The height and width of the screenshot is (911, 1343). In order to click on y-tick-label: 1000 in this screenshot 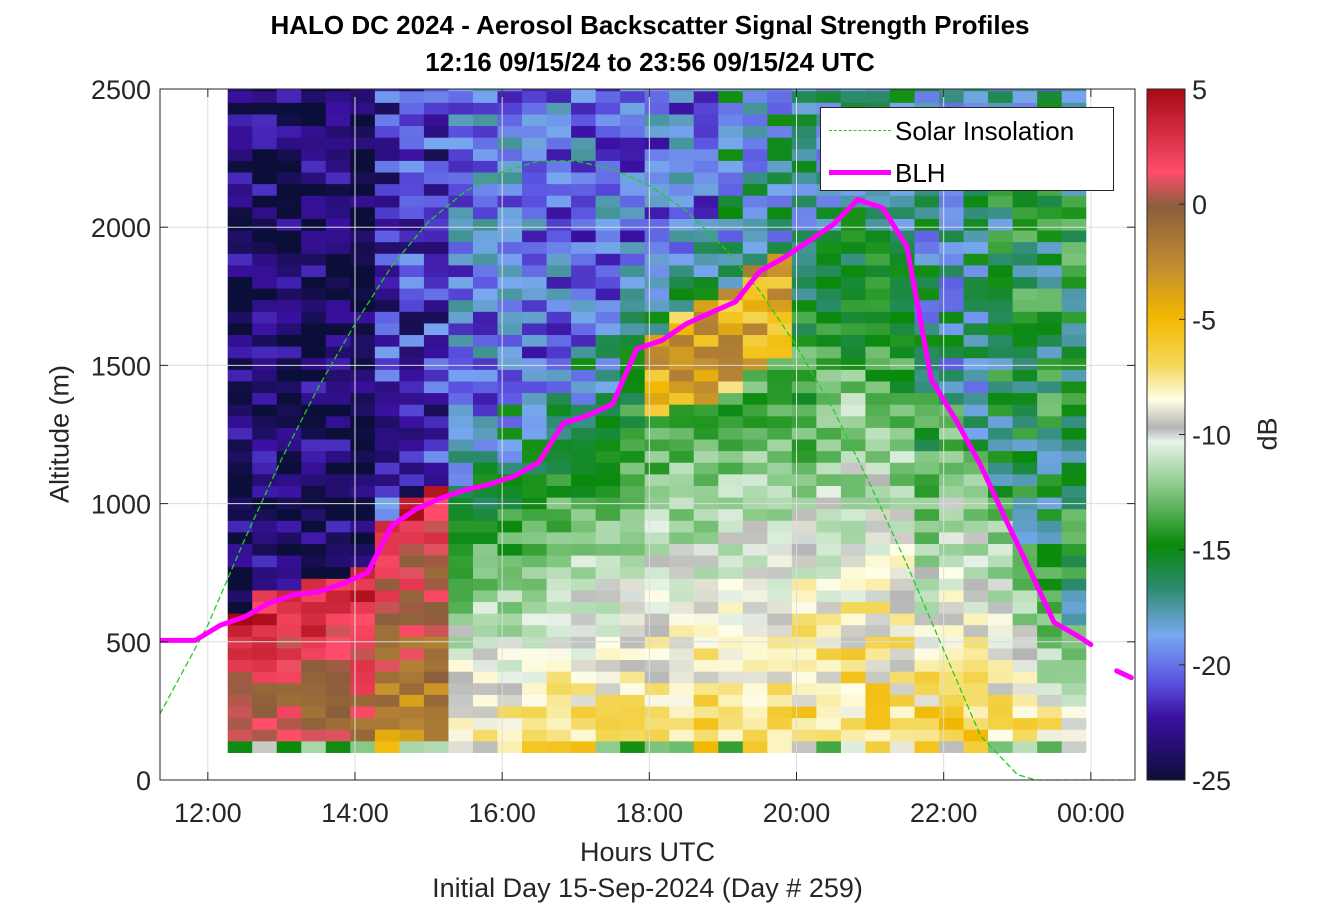, I will do `click(121, 505)`.